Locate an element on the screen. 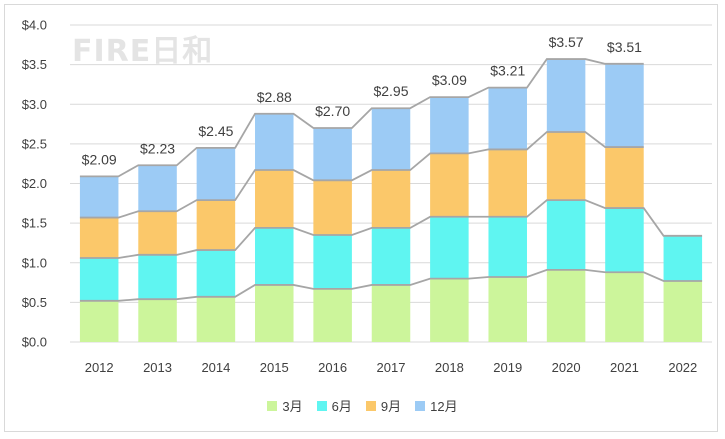 The image size is (725, 439). total-label: $3.09 is located at coordinates (449, 80).